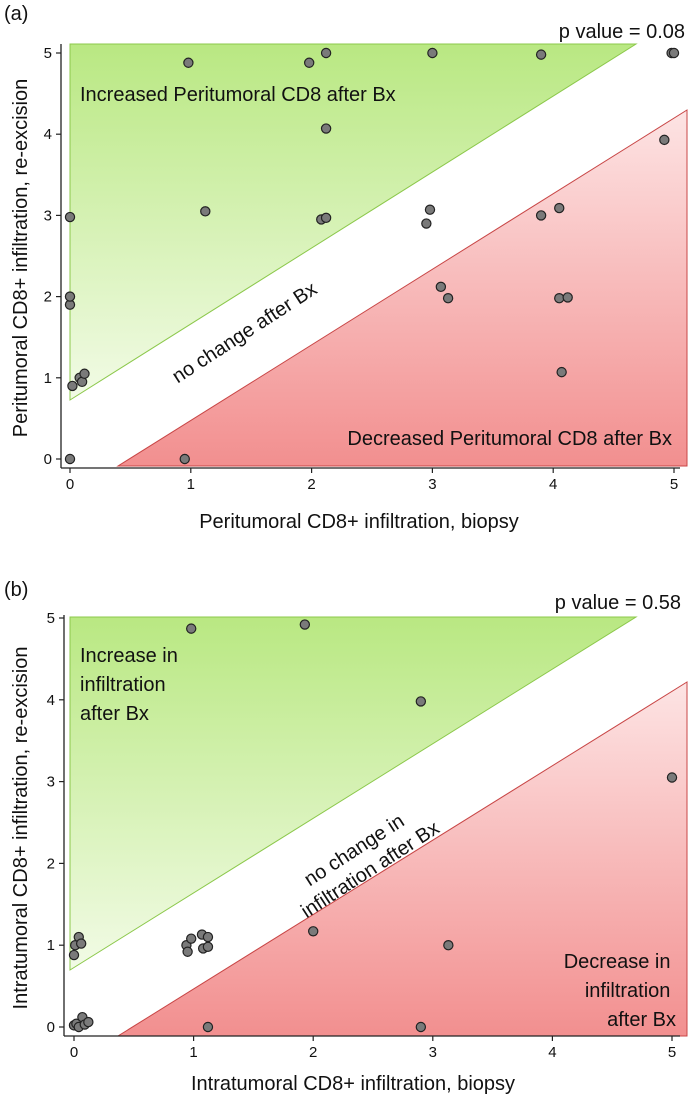 This screenshot has width=691, height=1103. I want to click on panel-a-y-ticks: 0 1 2 3 4 5, so click(52, 256).